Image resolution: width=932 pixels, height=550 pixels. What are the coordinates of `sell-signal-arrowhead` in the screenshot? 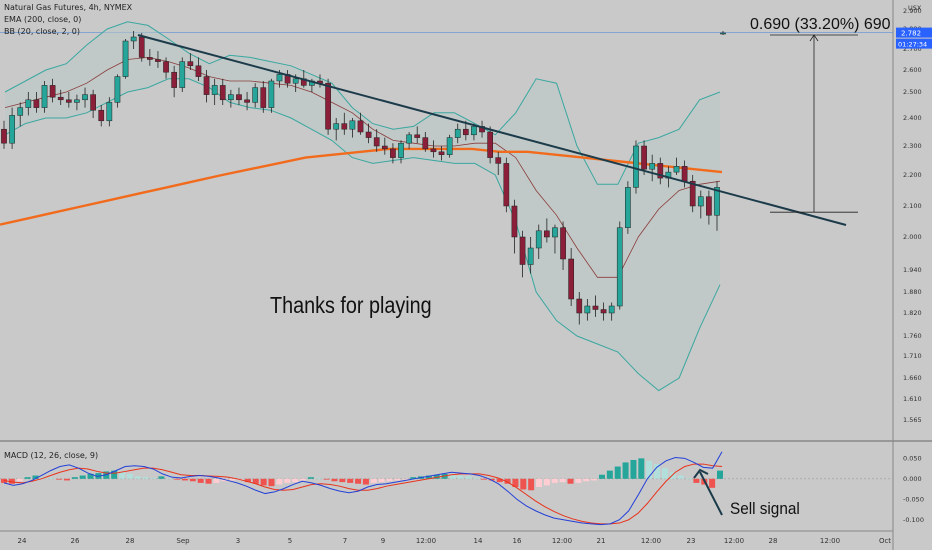 It's located at (701, 473).